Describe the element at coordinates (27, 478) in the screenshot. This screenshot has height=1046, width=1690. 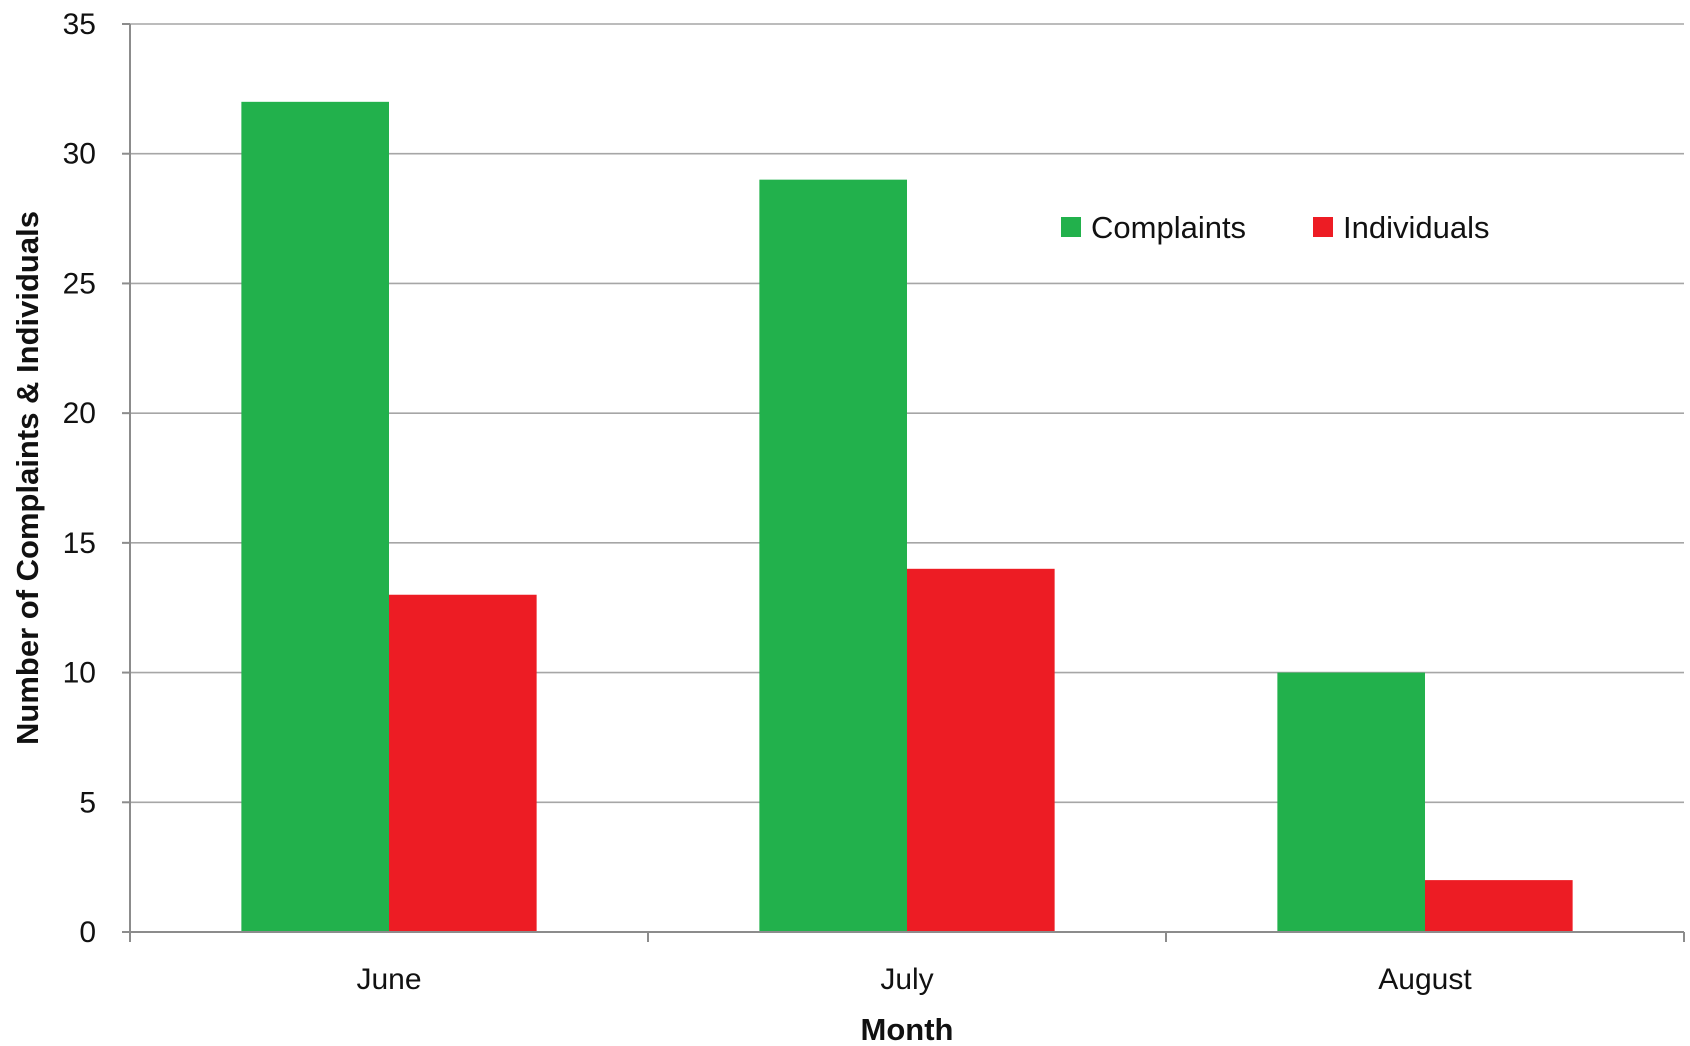
I see `y-axis-title: Number of Complaints & Individuals` at that location.